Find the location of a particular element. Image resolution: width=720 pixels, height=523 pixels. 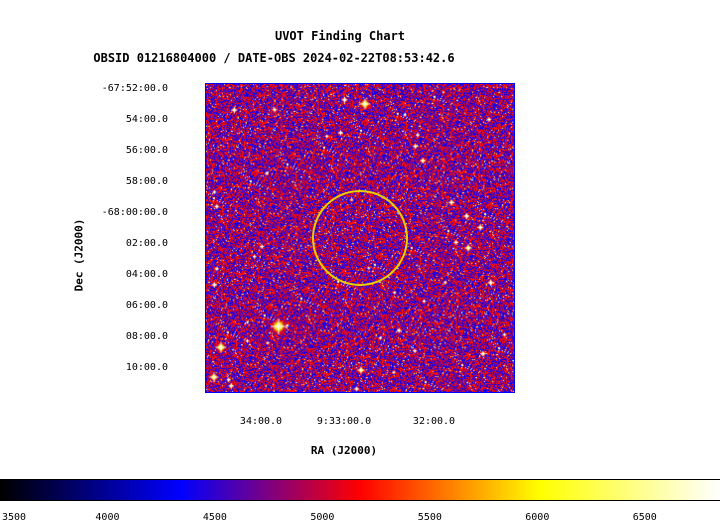

y-tick-label: 02:00.0 is located at coordinates (146, 243).